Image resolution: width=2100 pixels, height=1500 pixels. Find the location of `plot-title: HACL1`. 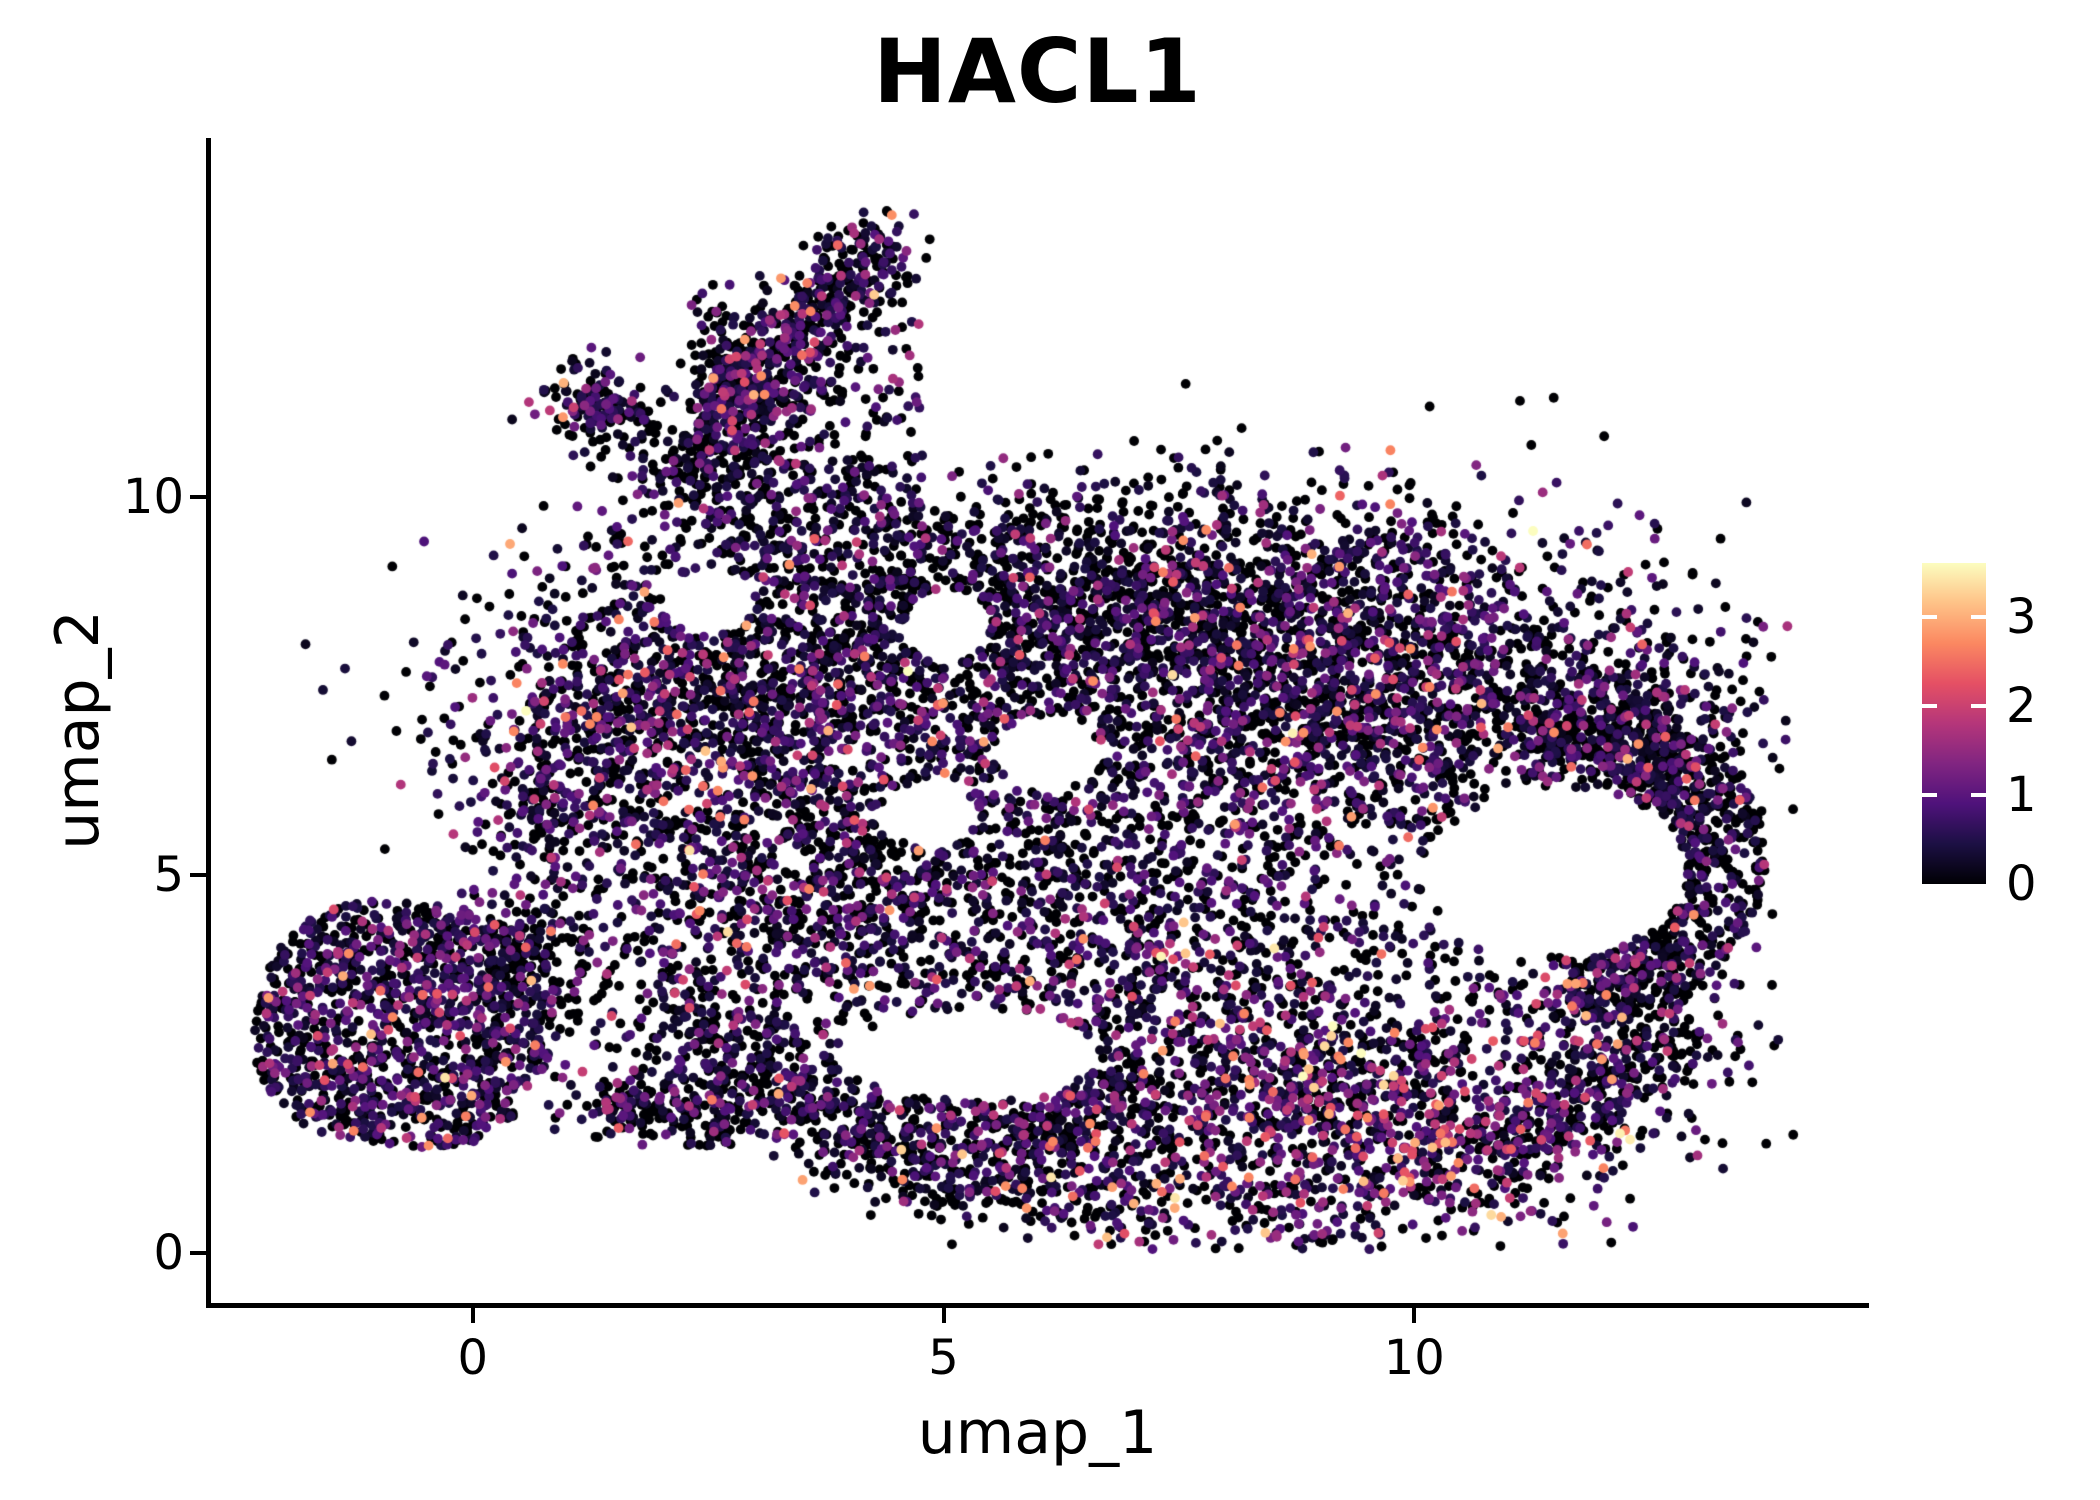

plot-title: HACL1 is located at coordinates (1037, 71).